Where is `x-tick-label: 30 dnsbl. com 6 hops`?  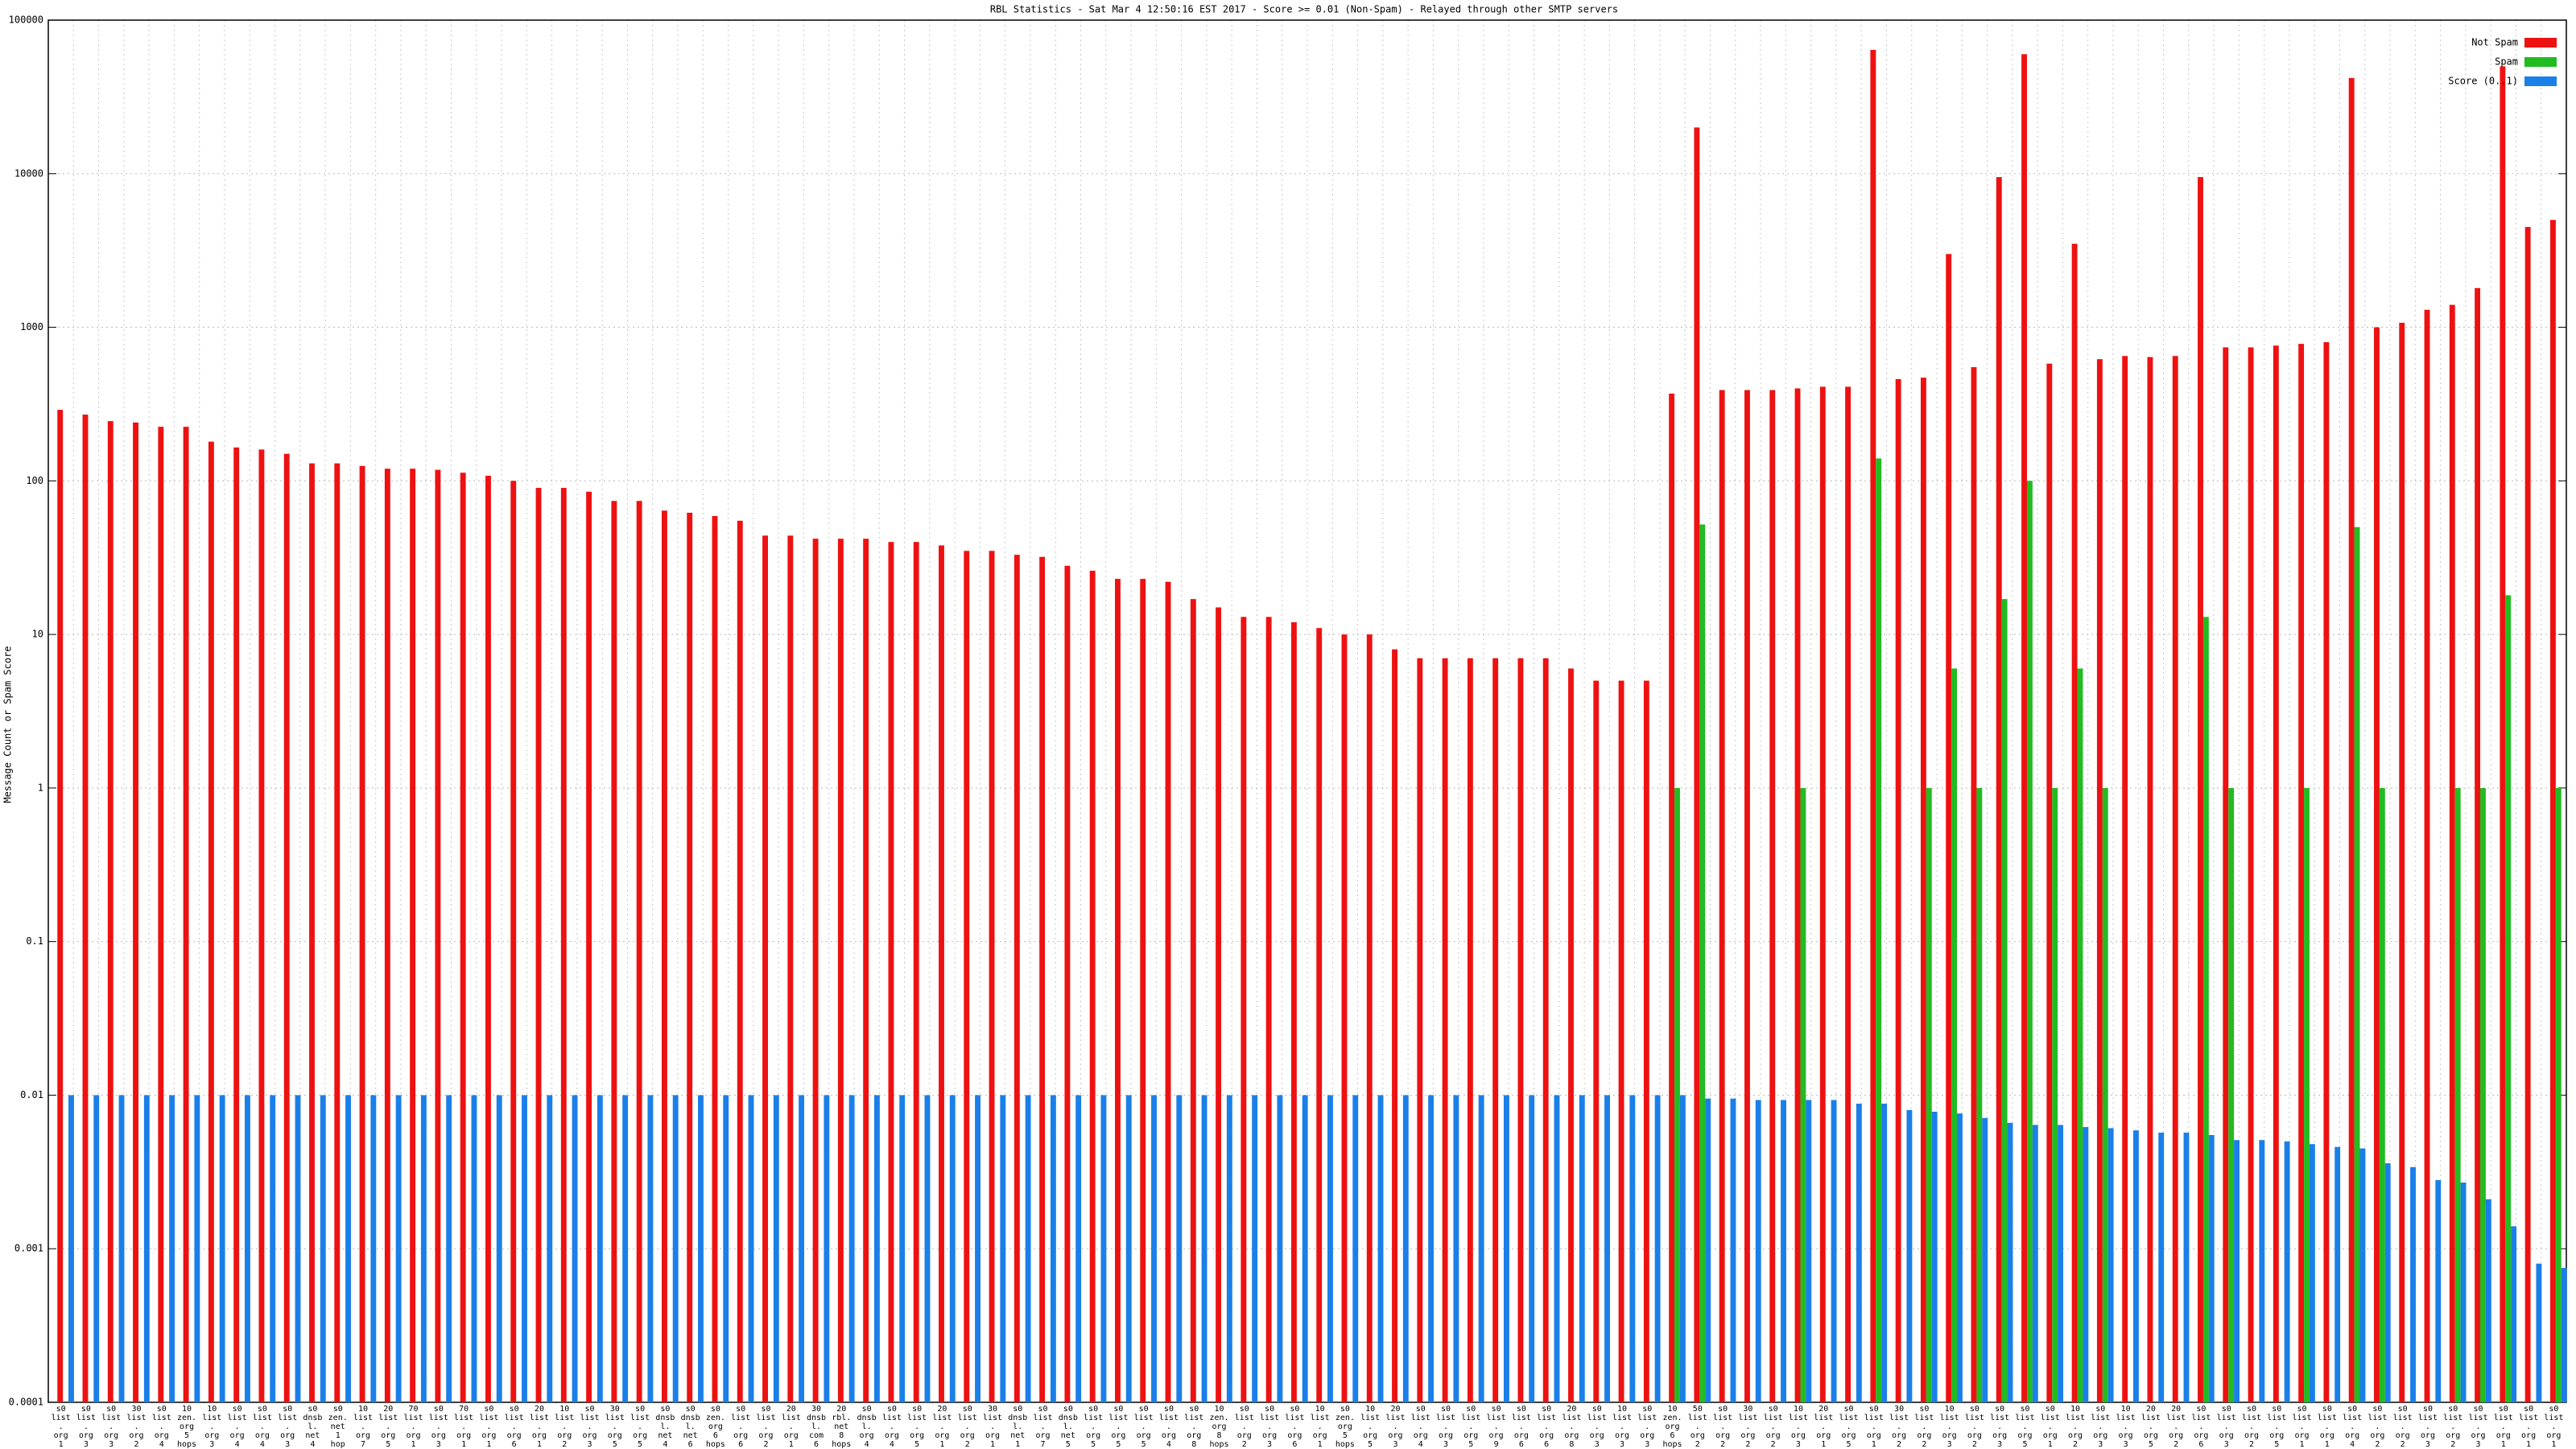
x-tick-label: 30 dnsbl. com 6 hops is located at coordinates (816, 1427).